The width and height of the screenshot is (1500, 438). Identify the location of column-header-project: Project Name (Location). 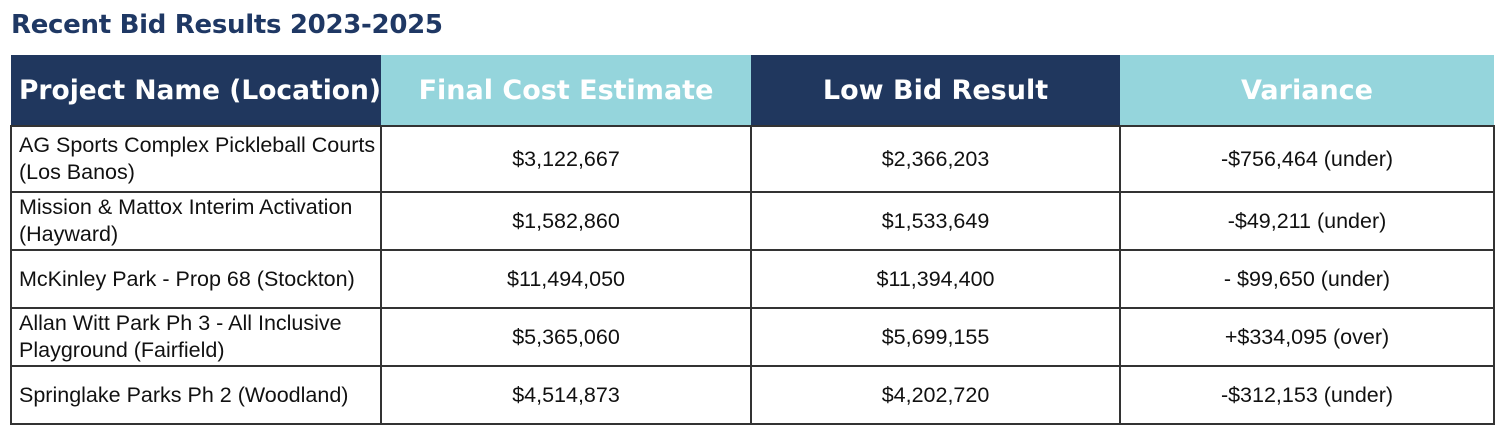
(196, 90).